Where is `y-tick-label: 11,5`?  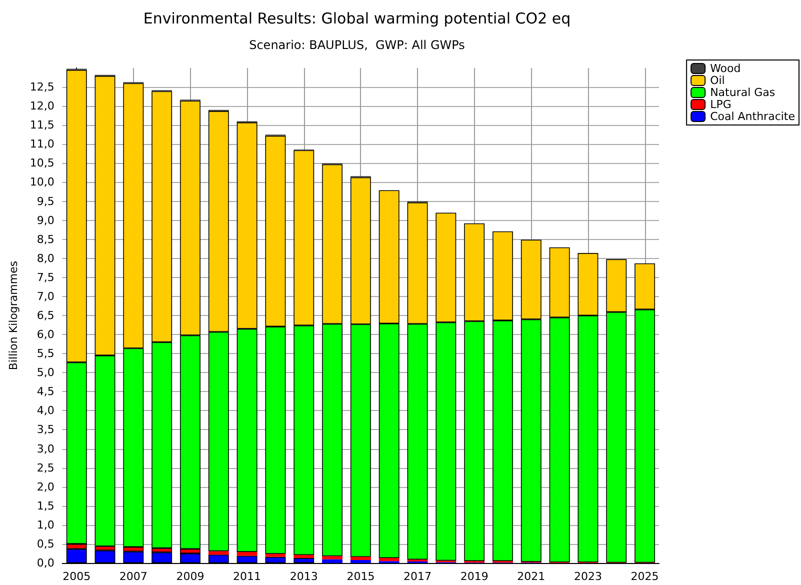
y-tick-label: 11,5 is located at coordinates (42, 125).